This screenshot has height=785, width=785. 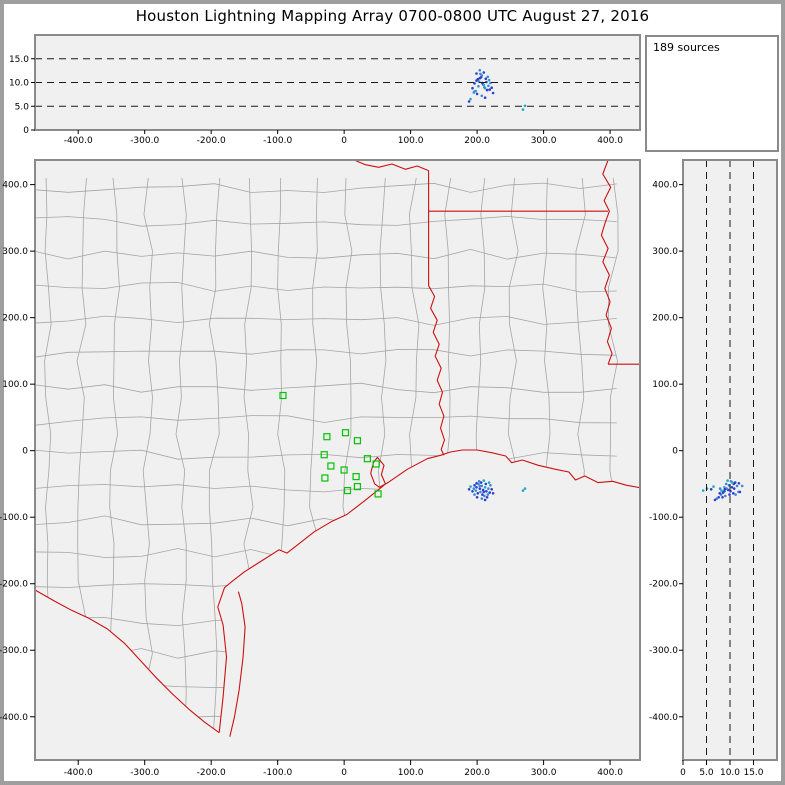 What do you see at coordinates (730, 773) in the screenshot?
I see `tick-label: 10.0` at bounding box center [730, 773].